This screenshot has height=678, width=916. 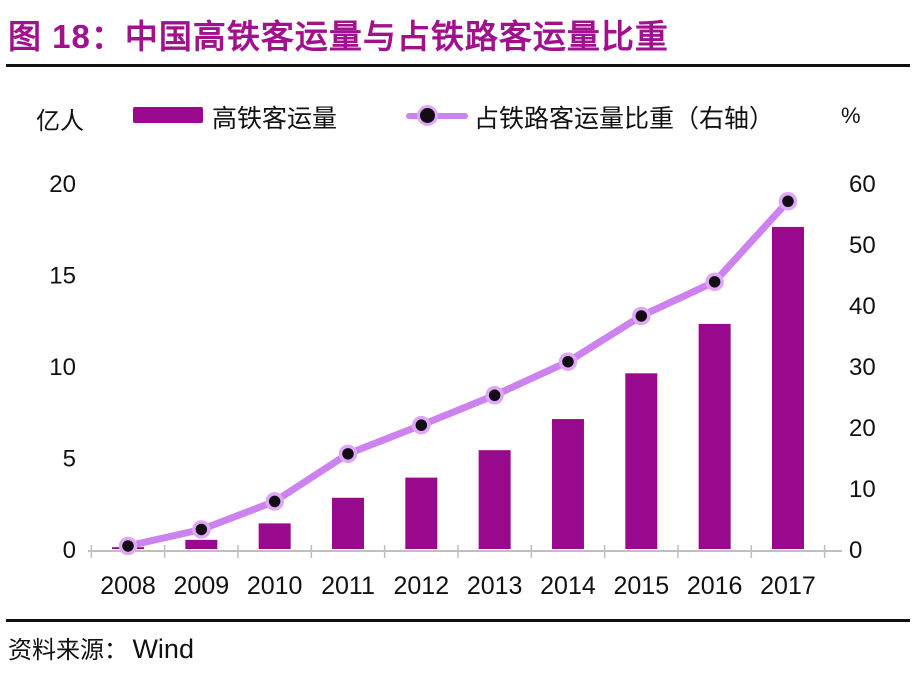 I want to click on left-axis-tick-label: 15, so click(x=62, y=276).